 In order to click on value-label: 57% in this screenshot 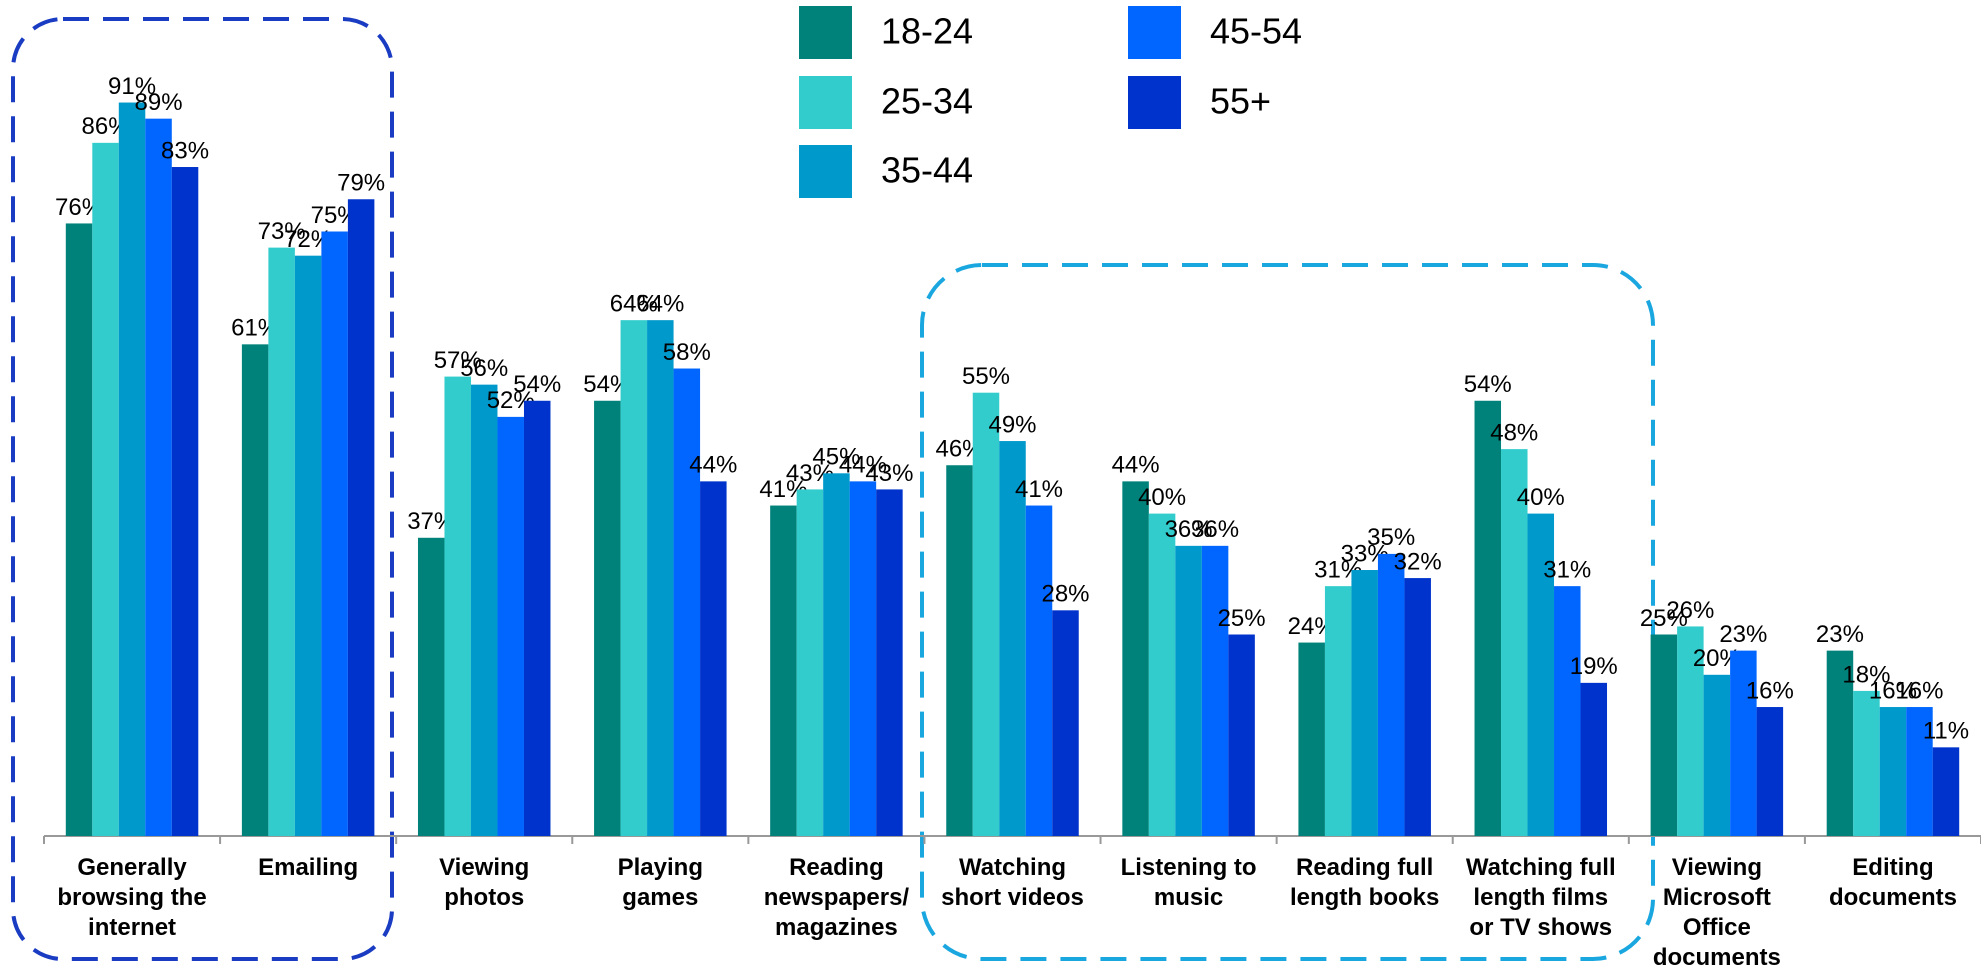, I will do `click(458, 360)`.